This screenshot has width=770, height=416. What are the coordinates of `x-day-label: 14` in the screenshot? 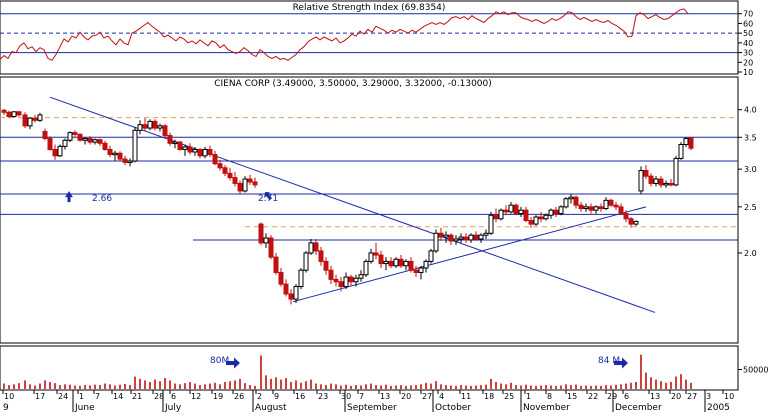 It's located at (118, 396).